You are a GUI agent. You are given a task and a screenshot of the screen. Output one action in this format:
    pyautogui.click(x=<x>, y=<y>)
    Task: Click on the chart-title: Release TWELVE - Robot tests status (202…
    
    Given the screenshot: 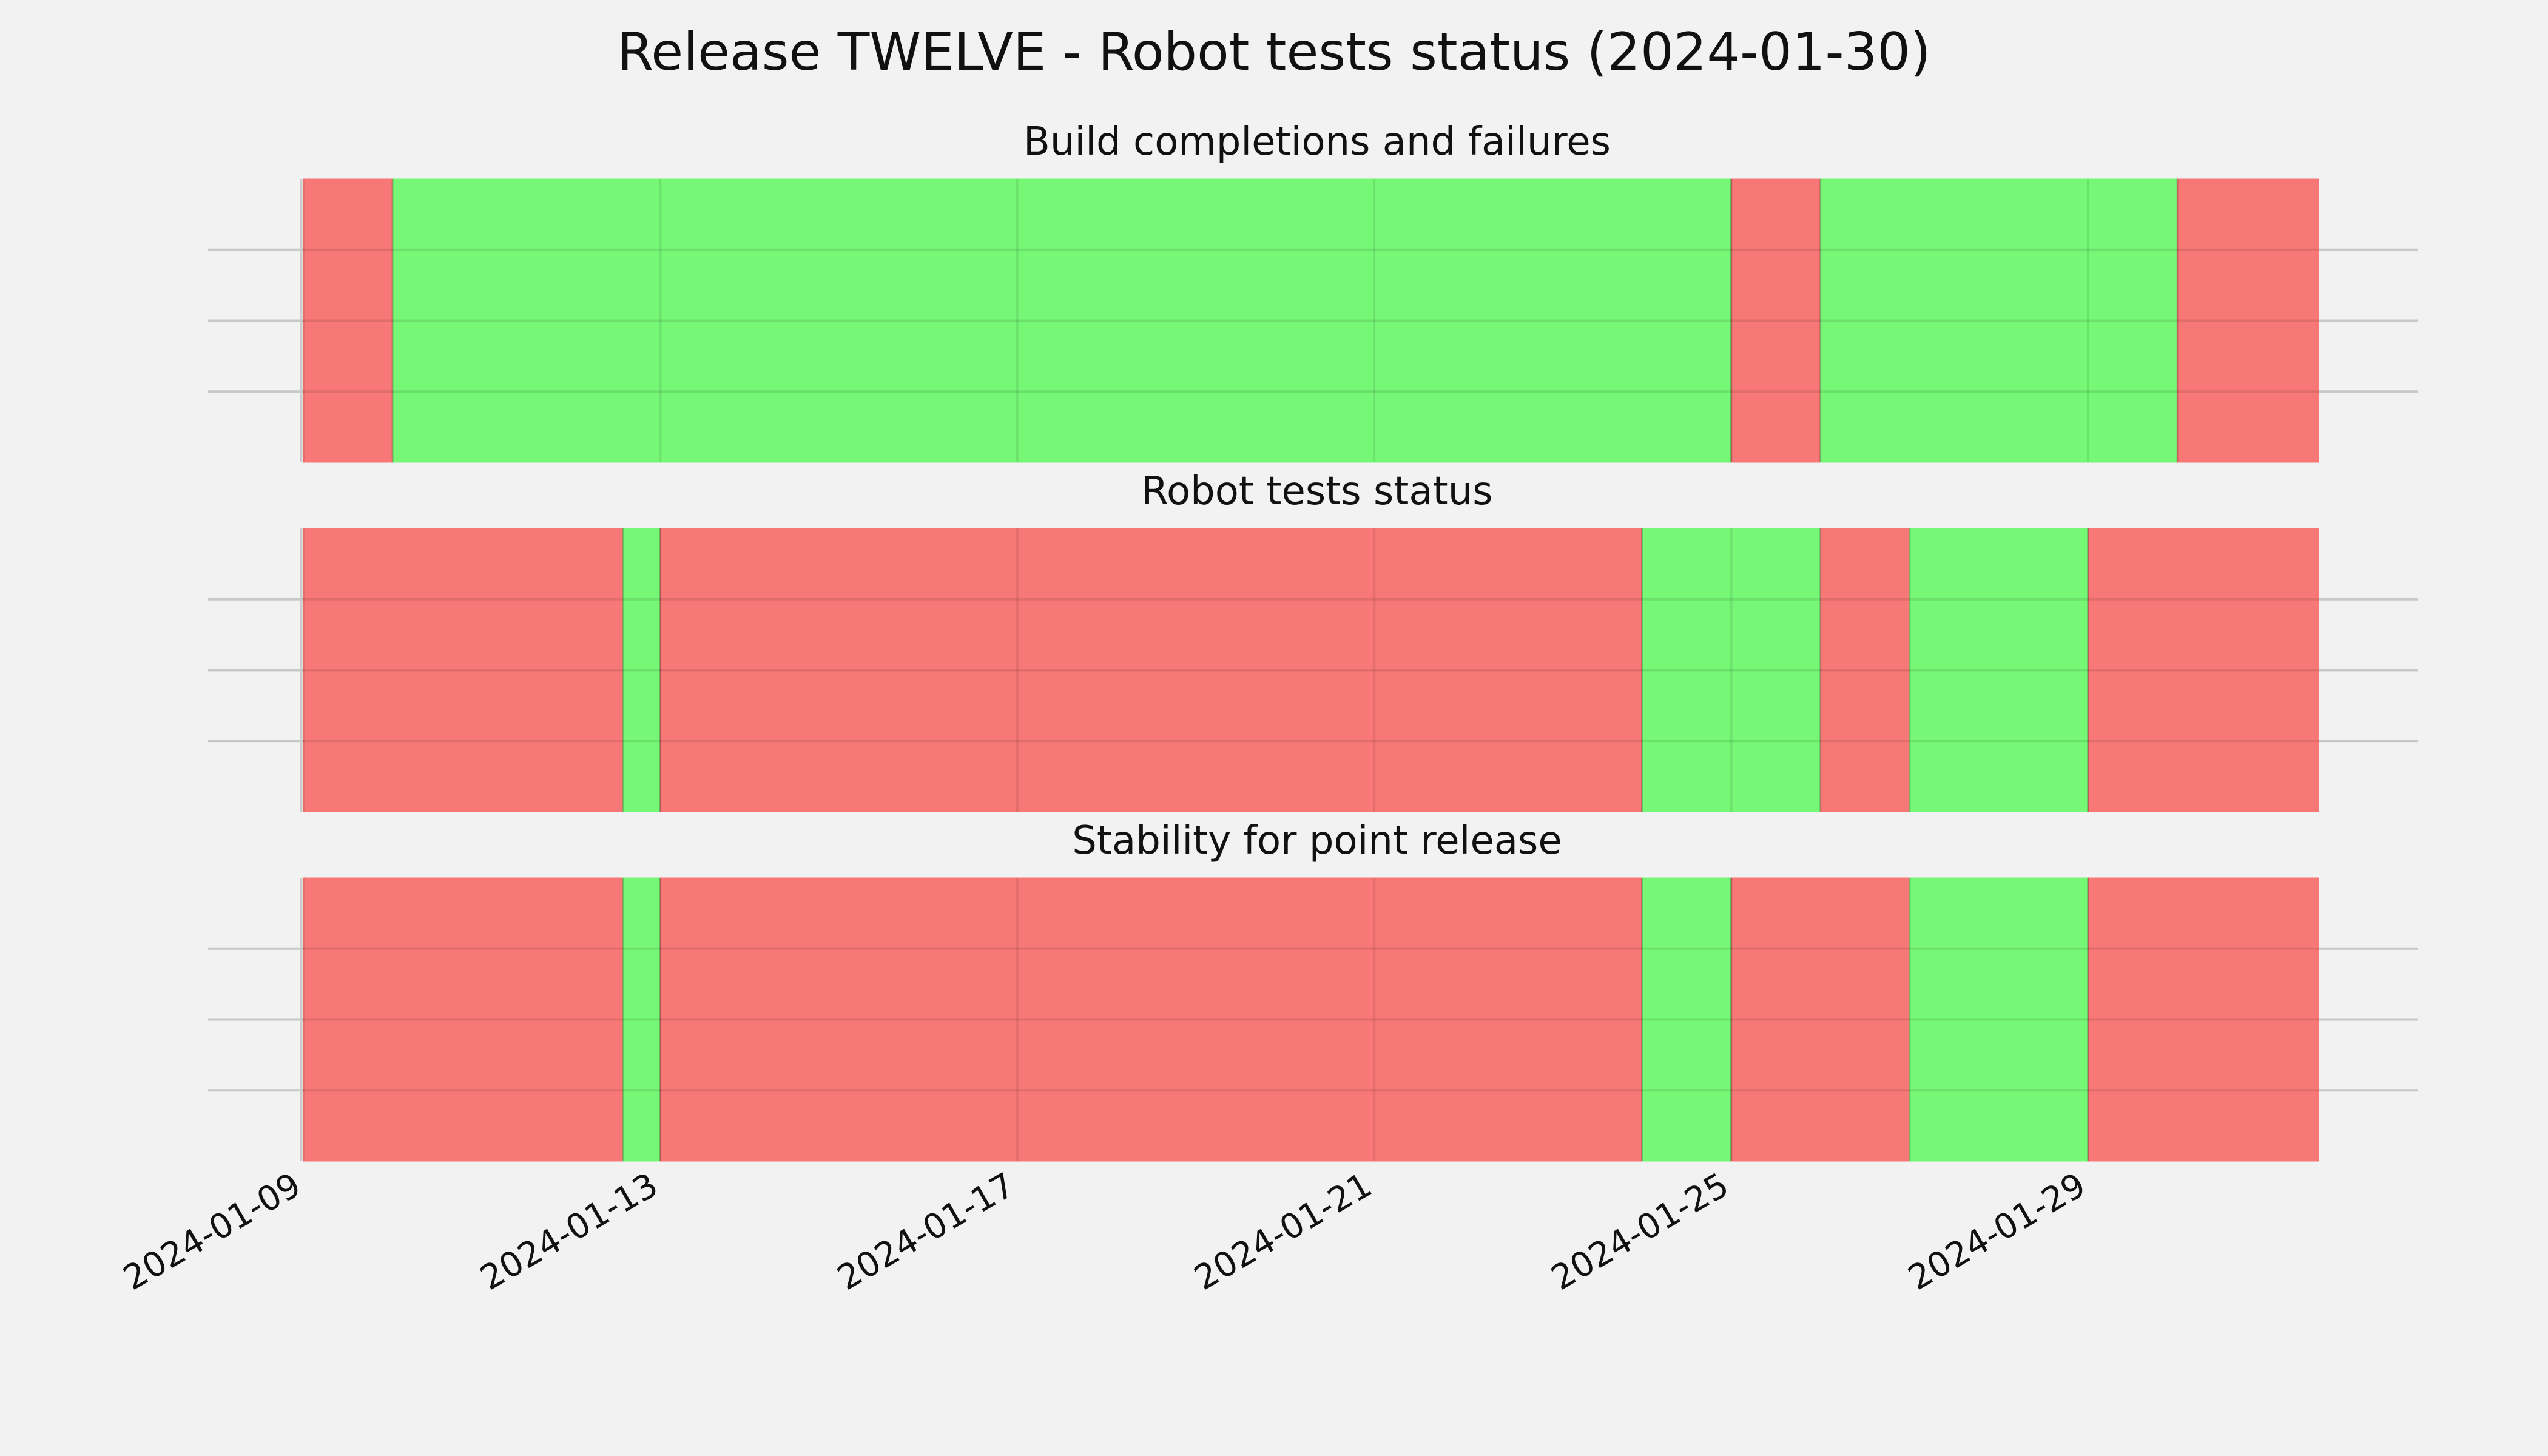 What is the action you would take?
    pyautogui.click(x=1273, y=52)
    